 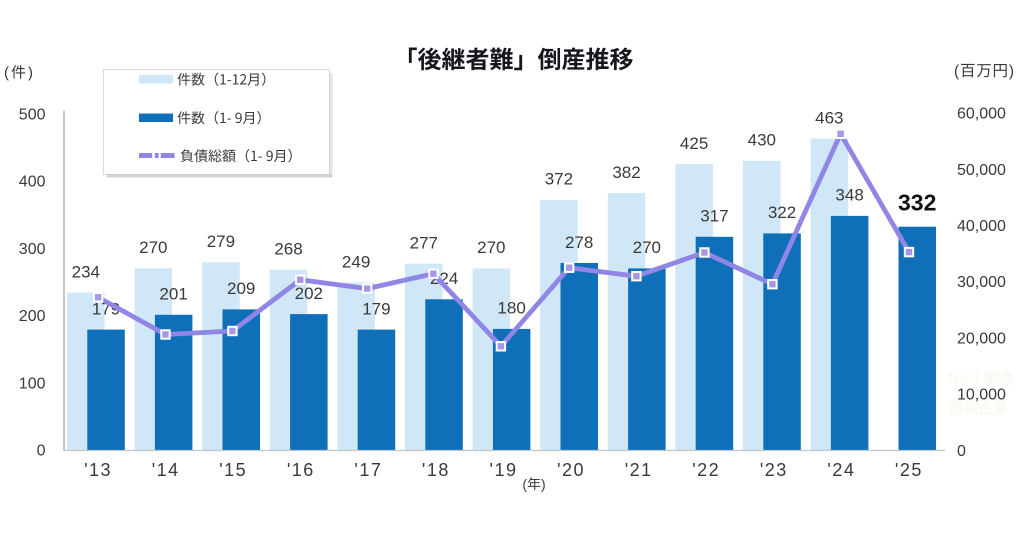 What do you see at coordinates (514, 57) in the screenshot?
I see `svg-text: 「後継者難」倒産推移` at bounding box center [514, 57].